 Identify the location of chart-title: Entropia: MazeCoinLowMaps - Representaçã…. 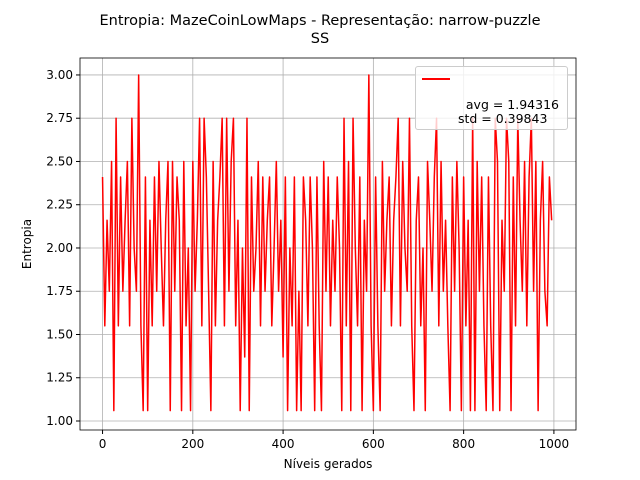
(320, 30).